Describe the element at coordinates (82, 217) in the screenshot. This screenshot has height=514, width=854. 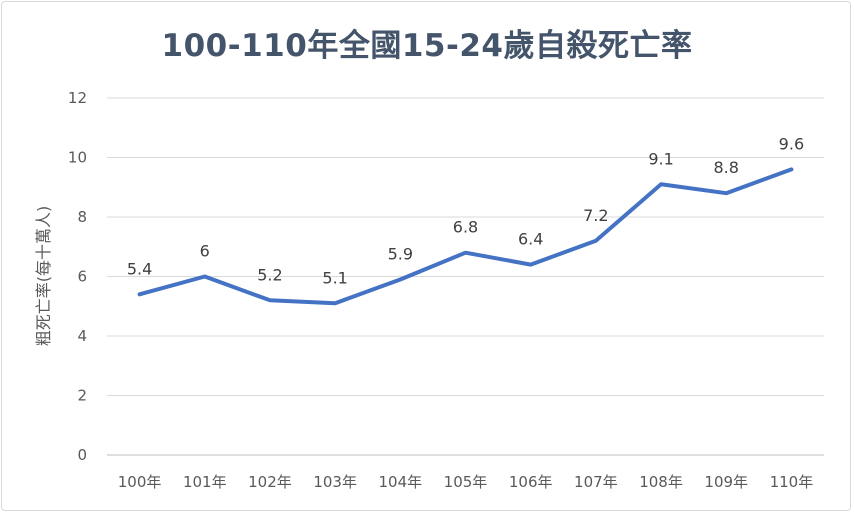
I see `y-tick-label: 8` at that location.